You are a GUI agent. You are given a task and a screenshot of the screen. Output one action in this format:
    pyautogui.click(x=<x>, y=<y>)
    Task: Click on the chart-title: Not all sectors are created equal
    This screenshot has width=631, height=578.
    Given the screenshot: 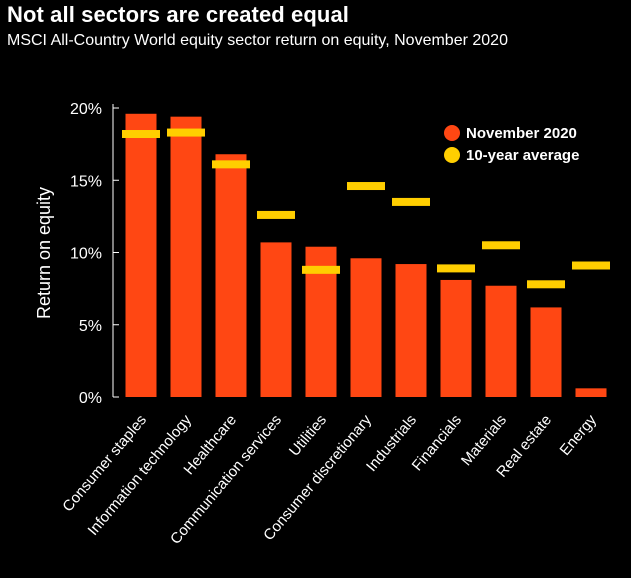 What is the action you would take?
    pyautogui.click(x=178, y=14)
    